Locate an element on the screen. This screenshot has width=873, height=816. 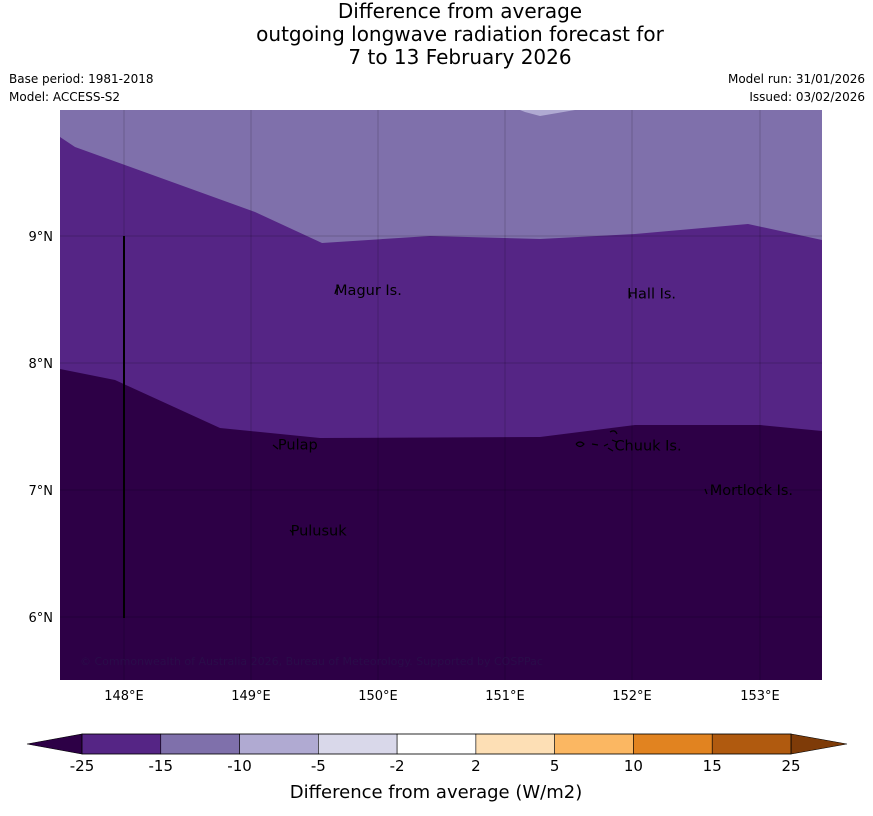
x-tick-label: 148°E is located at coordinates (124, 696).